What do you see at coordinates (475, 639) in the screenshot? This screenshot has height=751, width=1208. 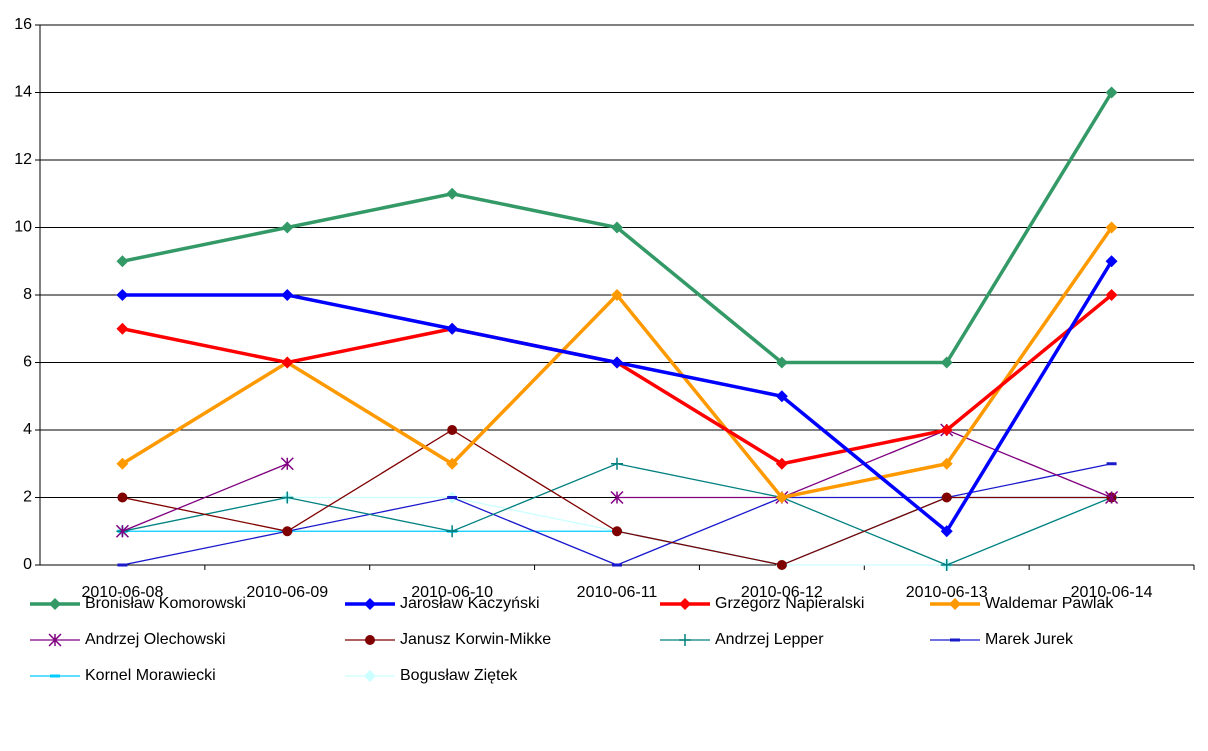 I see `legend-label: Janusz Korwin-Mikke` at bounding box center [475, 639].